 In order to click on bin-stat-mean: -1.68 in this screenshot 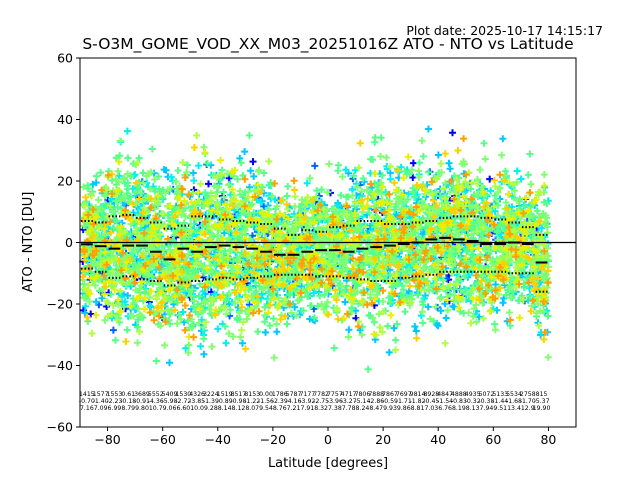, I will do `click(514, 401)`.